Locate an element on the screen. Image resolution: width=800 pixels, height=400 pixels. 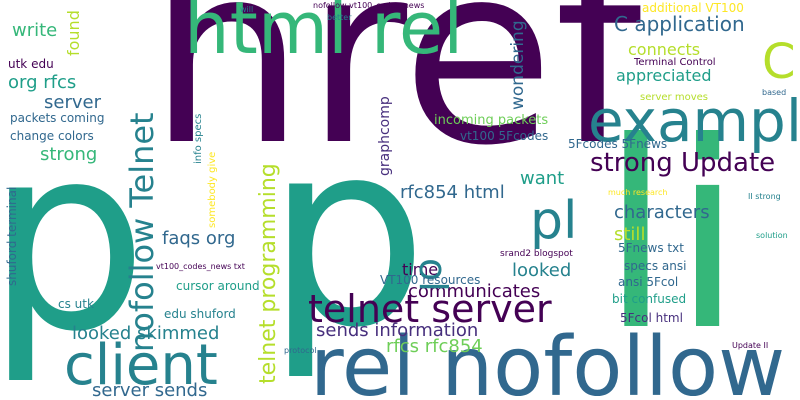
cloud-word: connects is located at coordinates (664, 49).